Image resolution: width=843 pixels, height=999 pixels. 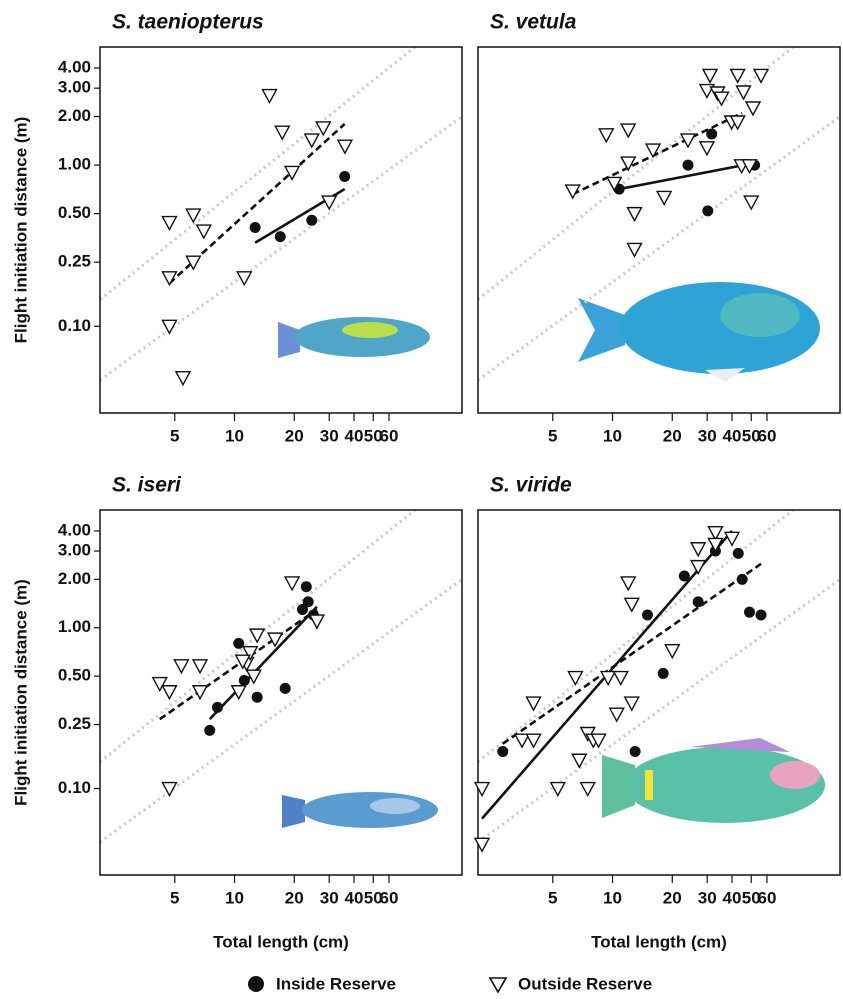 What do you see at coordinates (336, 983) in the screenshot?
I see `legend-label: Inside Reserve` at bounding box center [336, 983].